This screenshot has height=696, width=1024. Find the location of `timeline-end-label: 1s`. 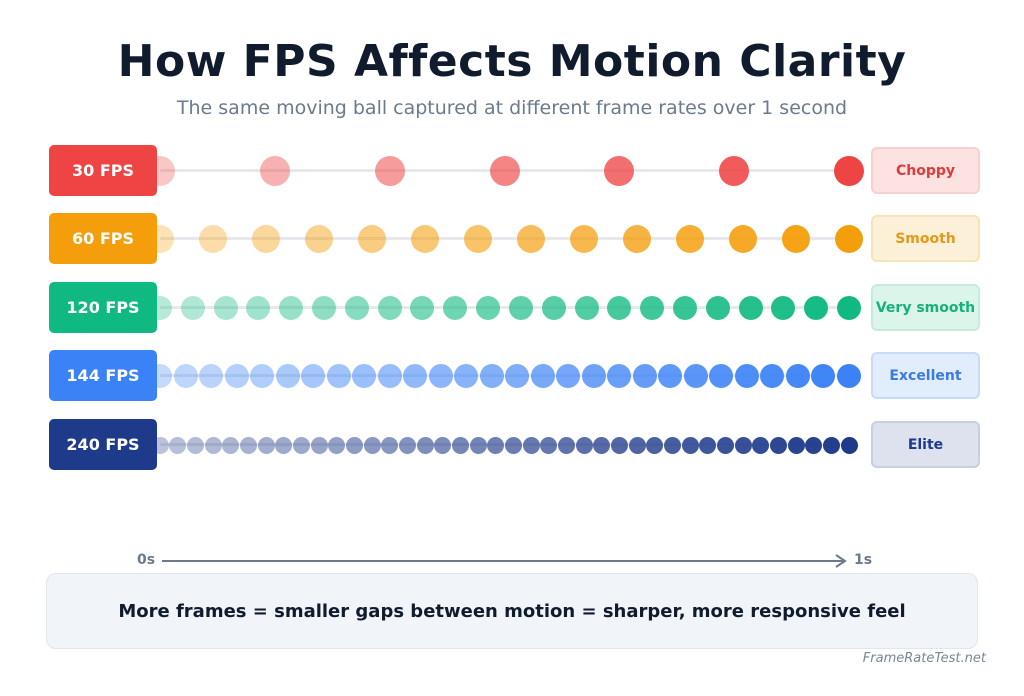

timeline-end-label: 1s is located at coordinates (863, 560).